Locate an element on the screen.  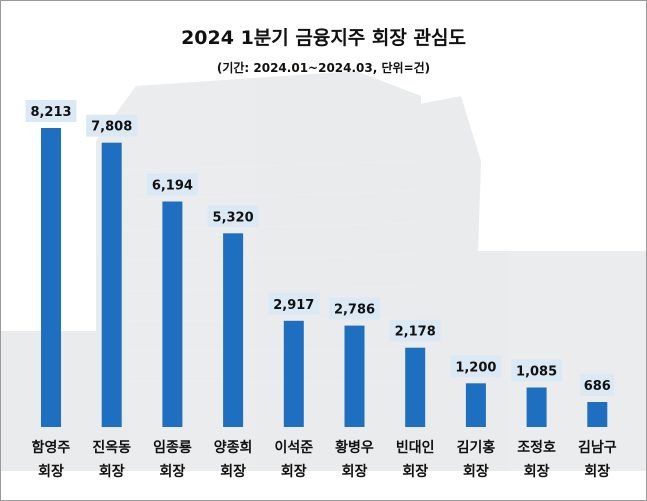
category-label: 이석준 is located at coordinates (293, 447).